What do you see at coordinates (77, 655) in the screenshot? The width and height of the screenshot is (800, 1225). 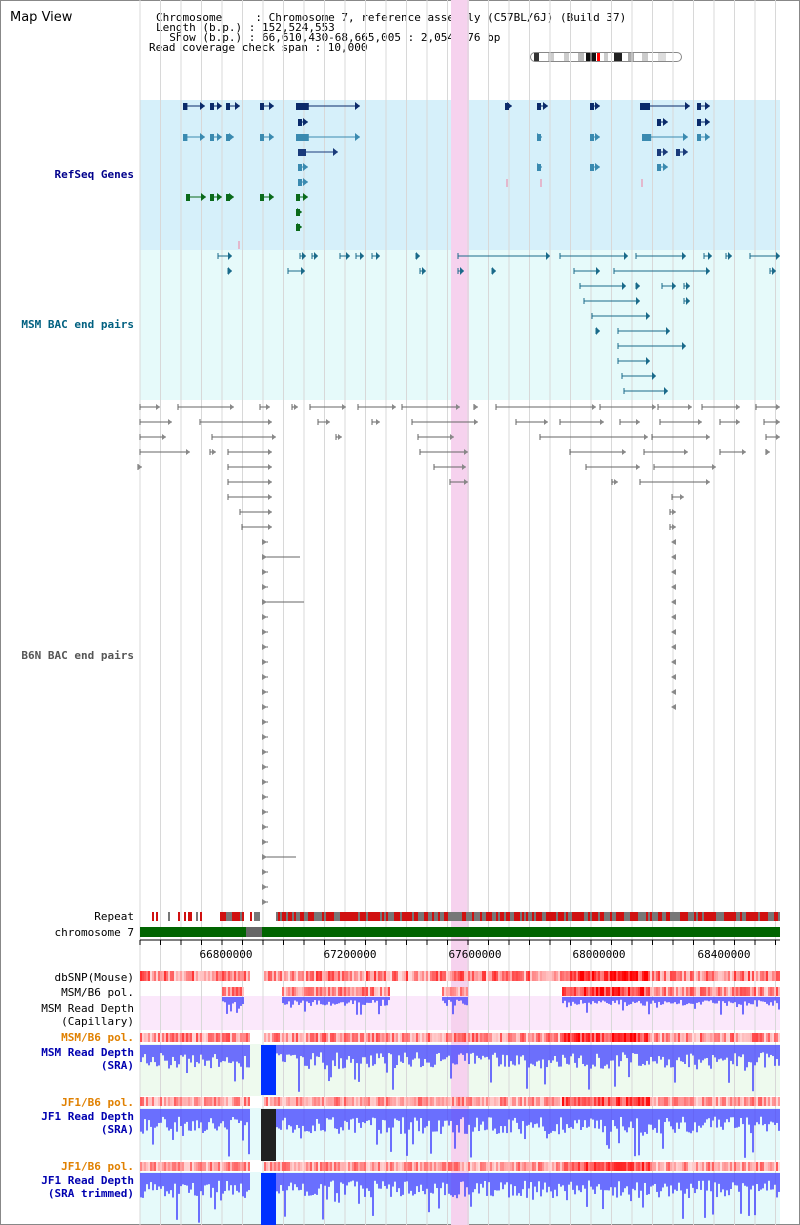 I see `b6n-bac-label: B6N BAC end pairs` at bounding box center [77, 655].